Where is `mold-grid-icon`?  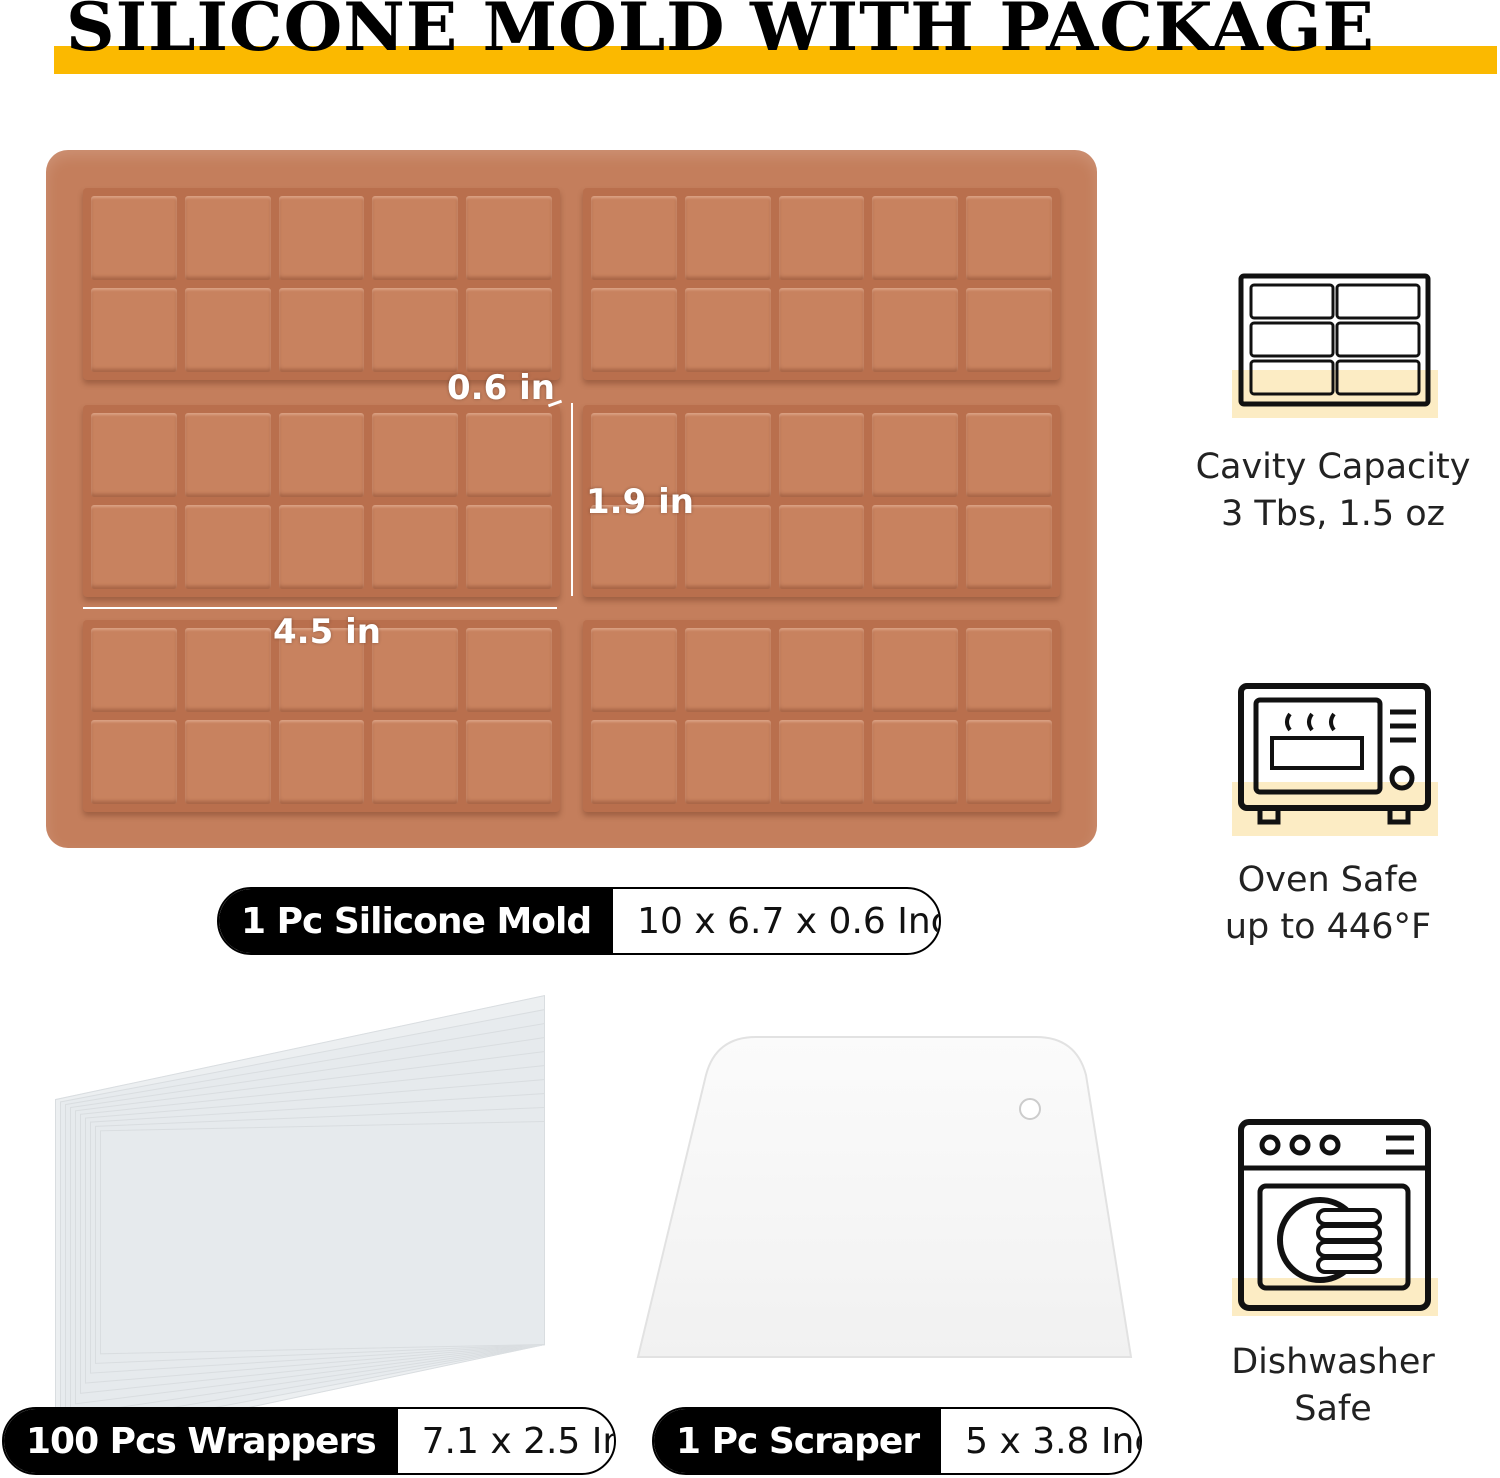
mold-grid-icon is located at coordinates (1335, 345).